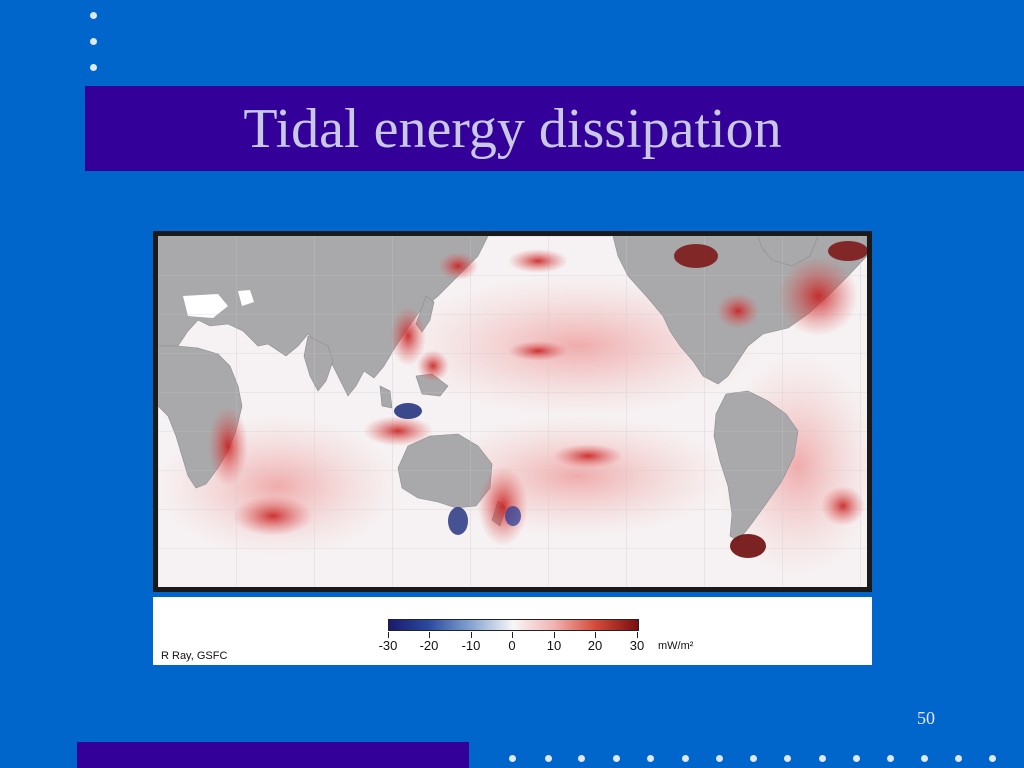 The height and width of the screenshot is (768, 1024). I want to click on title-bar: Tidal energy dissipation, so click(554, 128).